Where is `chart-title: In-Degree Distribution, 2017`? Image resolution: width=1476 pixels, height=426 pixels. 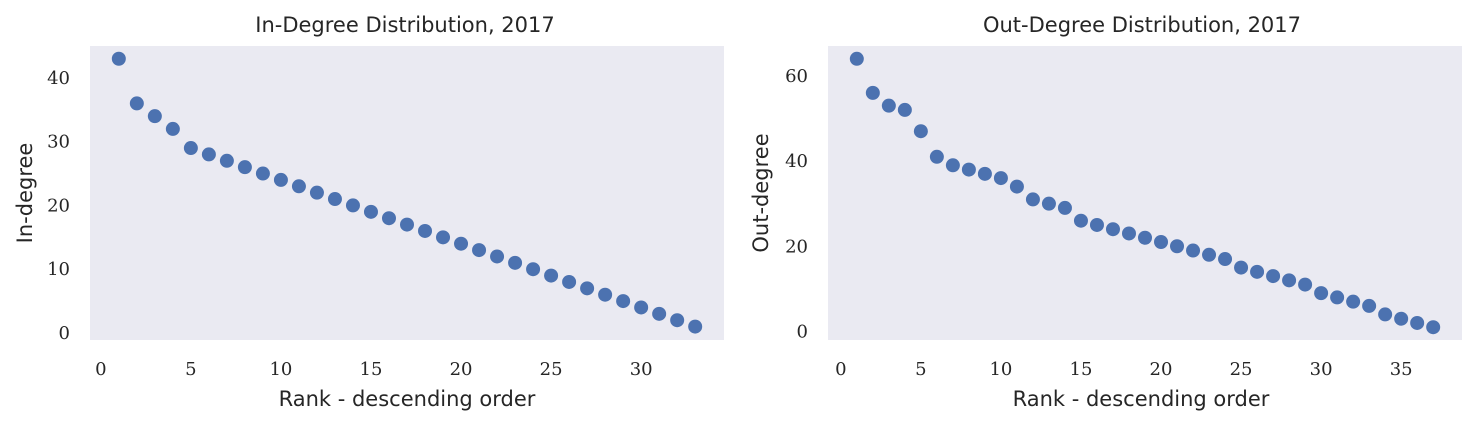 chart-title: In-Degree Distribution, 2017 is located at coordinates (405, 25).